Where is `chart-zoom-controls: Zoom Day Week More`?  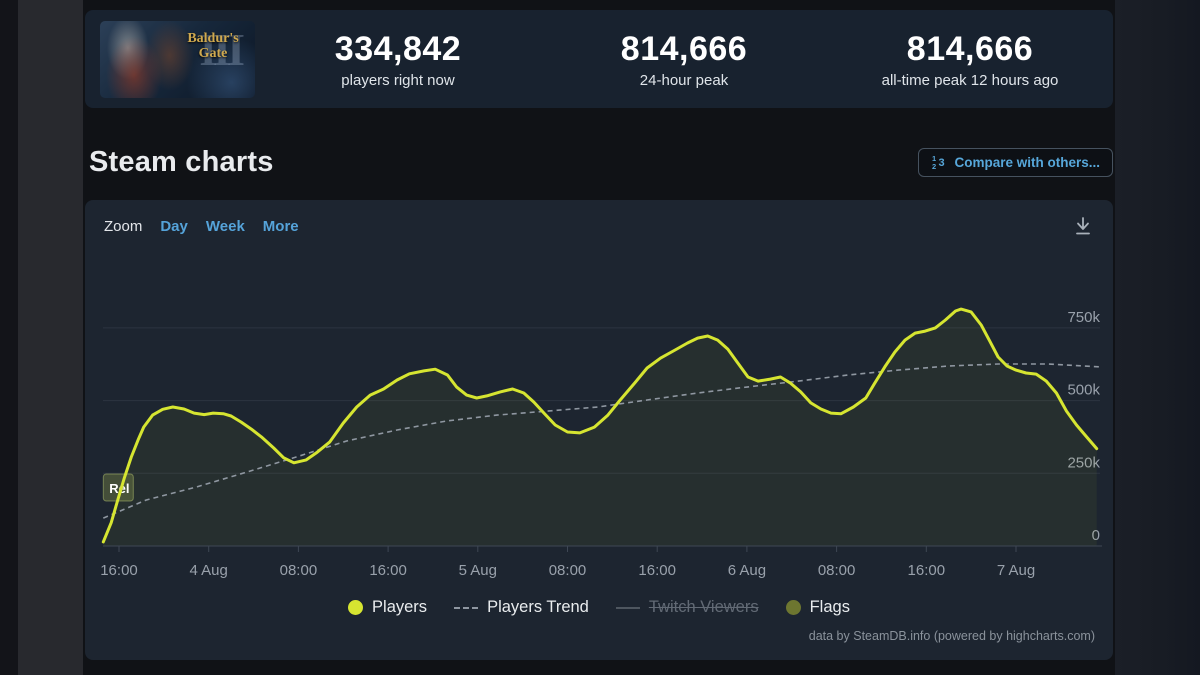 chart-zoom-controls: Zoom Day Week More is located at coordinates (201, 226).